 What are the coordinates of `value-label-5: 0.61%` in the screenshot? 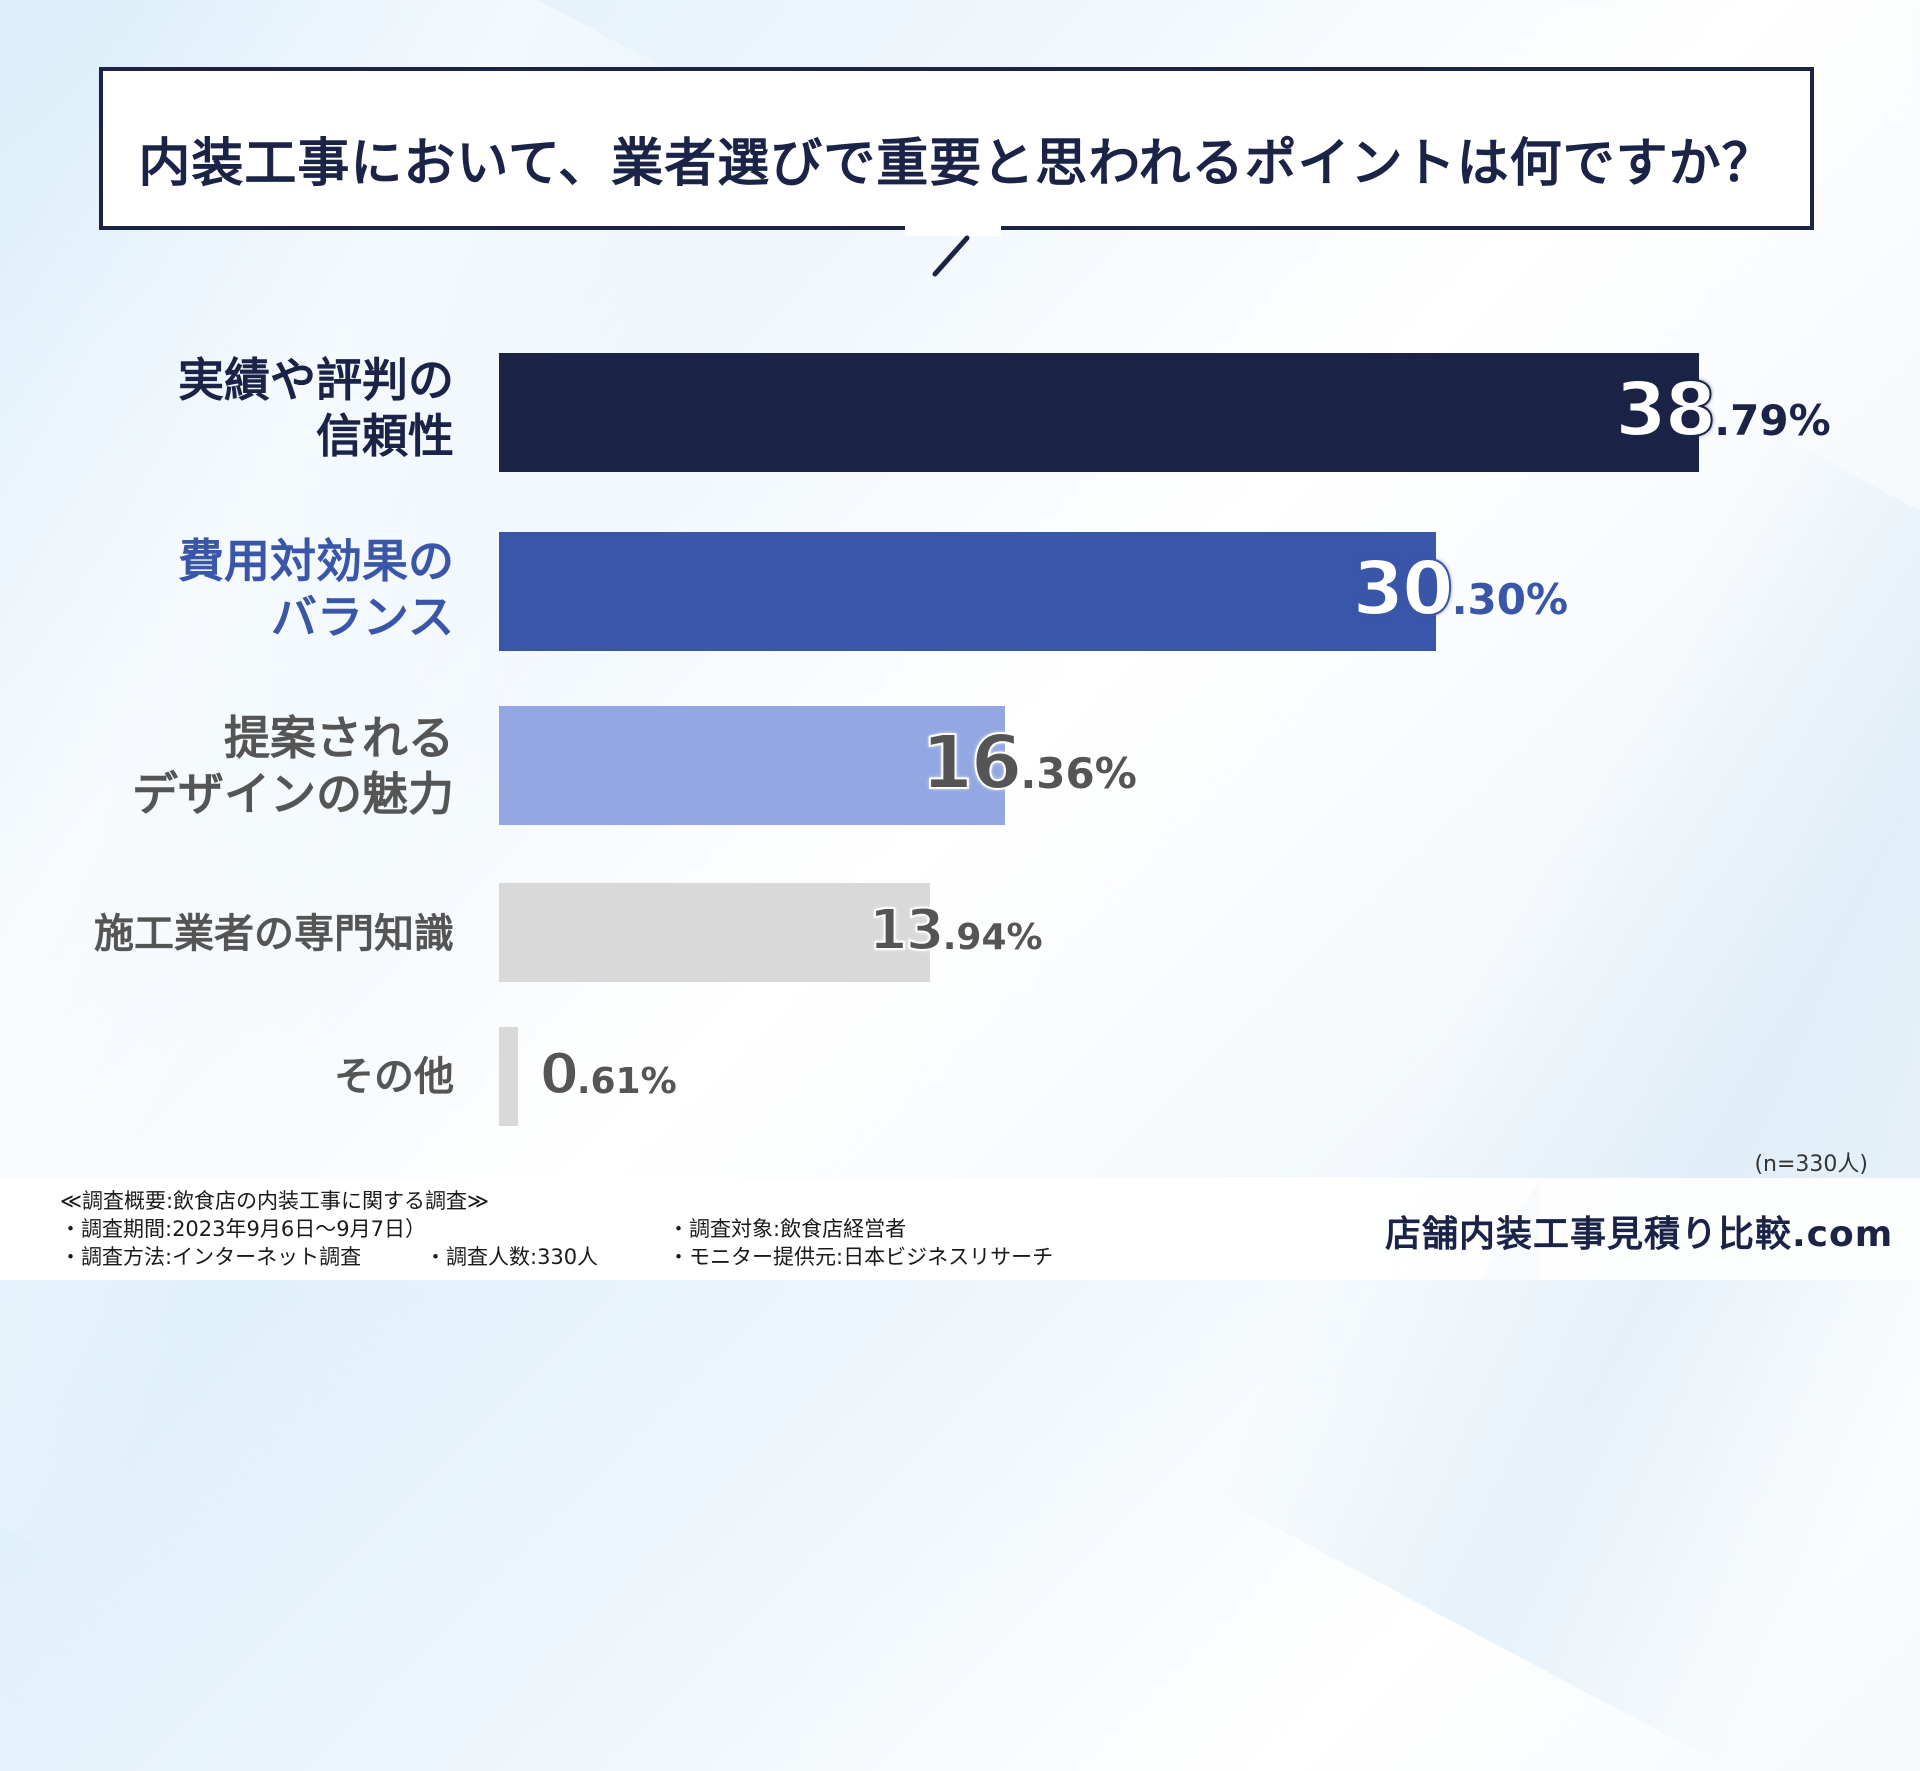 It's located at (608, 1074).